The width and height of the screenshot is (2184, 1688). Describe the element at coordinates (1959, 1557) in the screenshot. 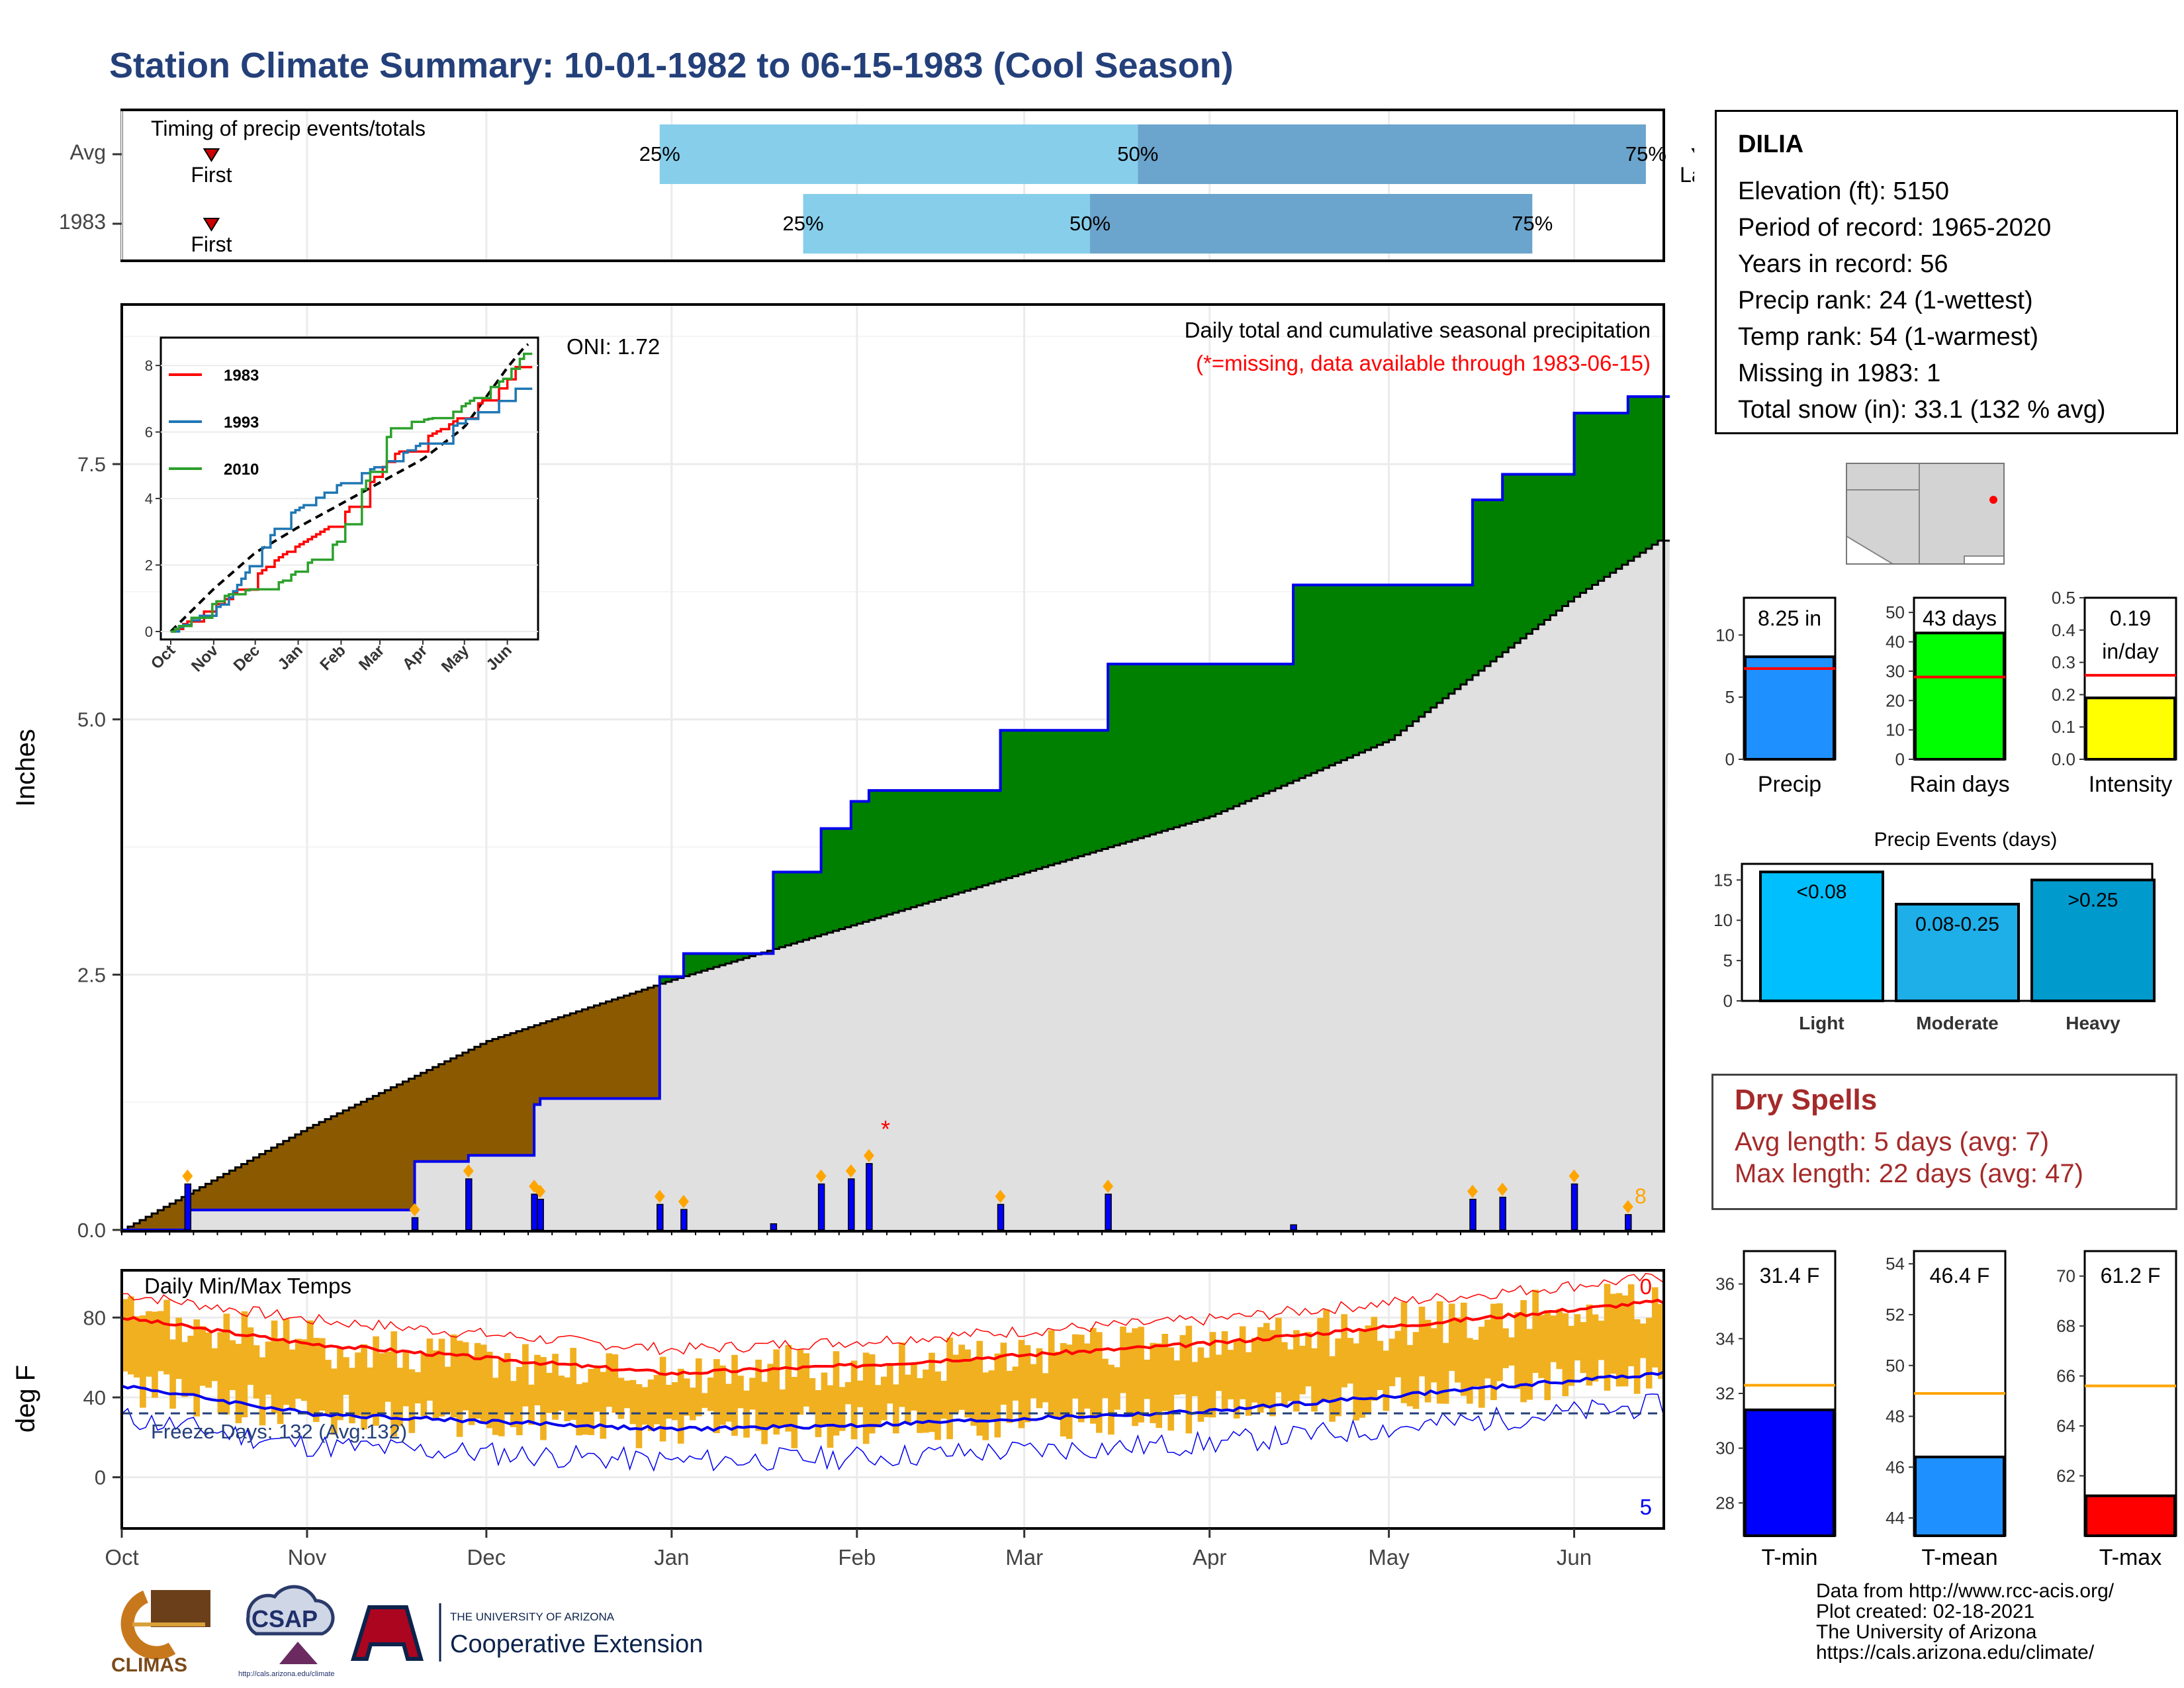

I see `temp-summary-label: T-mean` at that location.